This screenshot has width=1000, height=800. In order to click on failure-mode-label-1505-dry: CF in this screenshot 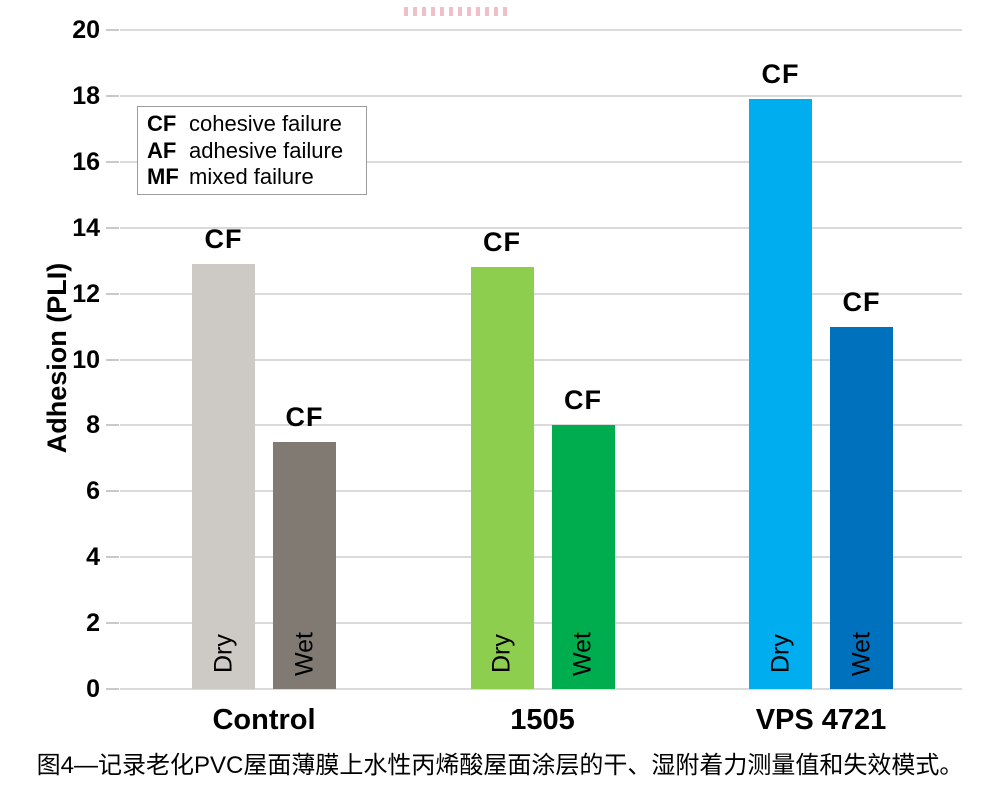, I will do `click(502, 242)`.